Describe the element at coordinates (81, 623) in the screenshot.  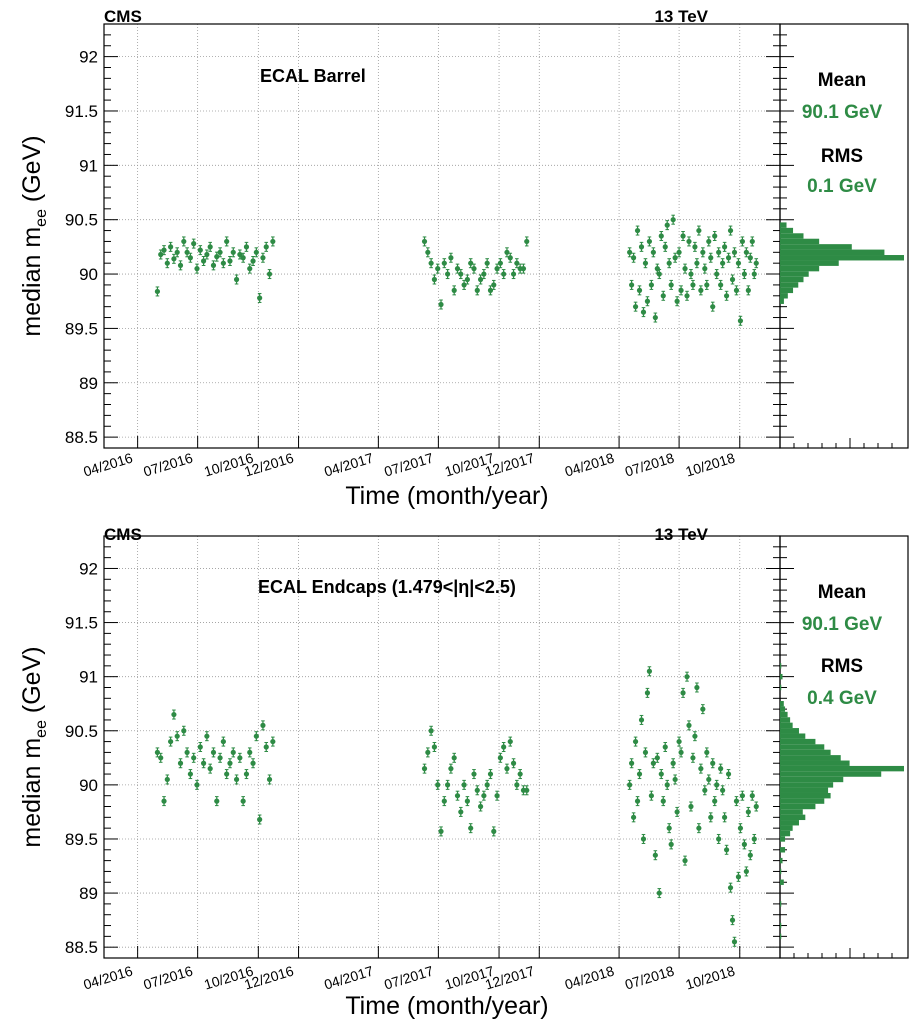
I see `y-tick-label: 91.5` at that location.